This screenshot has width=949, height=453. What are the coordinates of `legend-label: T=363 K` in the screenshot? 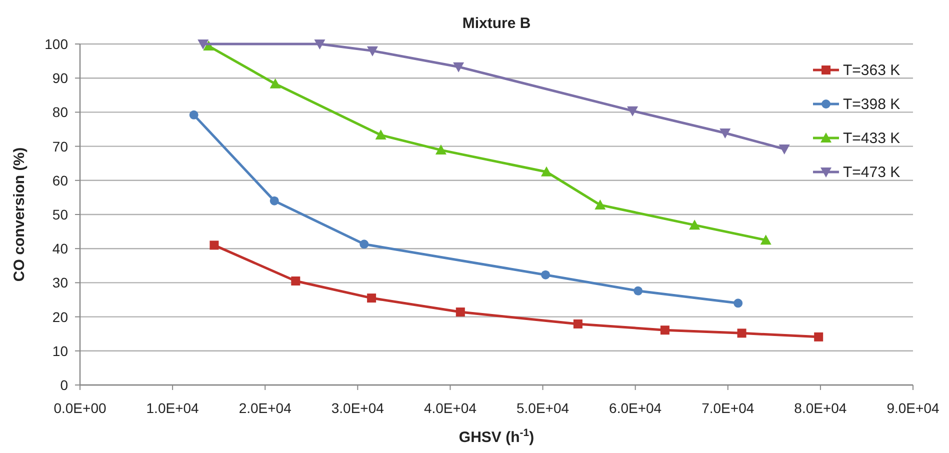 It's located at (871, 70).